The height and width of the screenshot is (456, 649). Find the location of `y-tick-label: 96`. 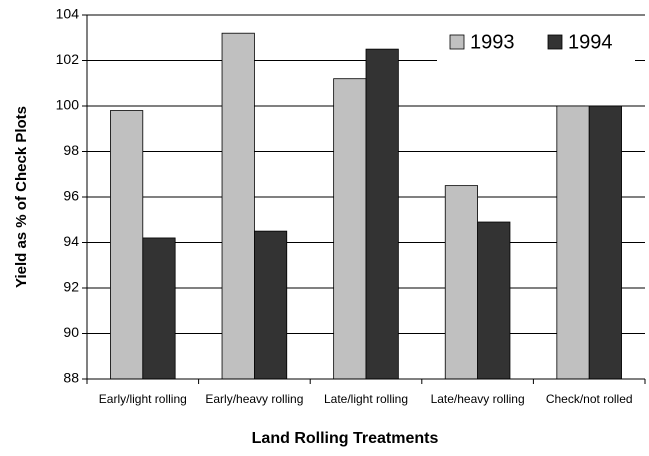

y-tick-label: 96 is located at coordinates (71, 196).